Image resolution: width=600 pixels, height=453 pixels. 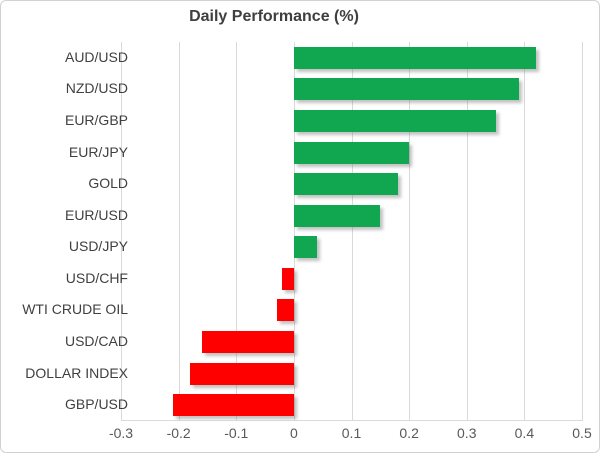 I want to click on x-tick-label: 0.3, so click(x=467, y=433).